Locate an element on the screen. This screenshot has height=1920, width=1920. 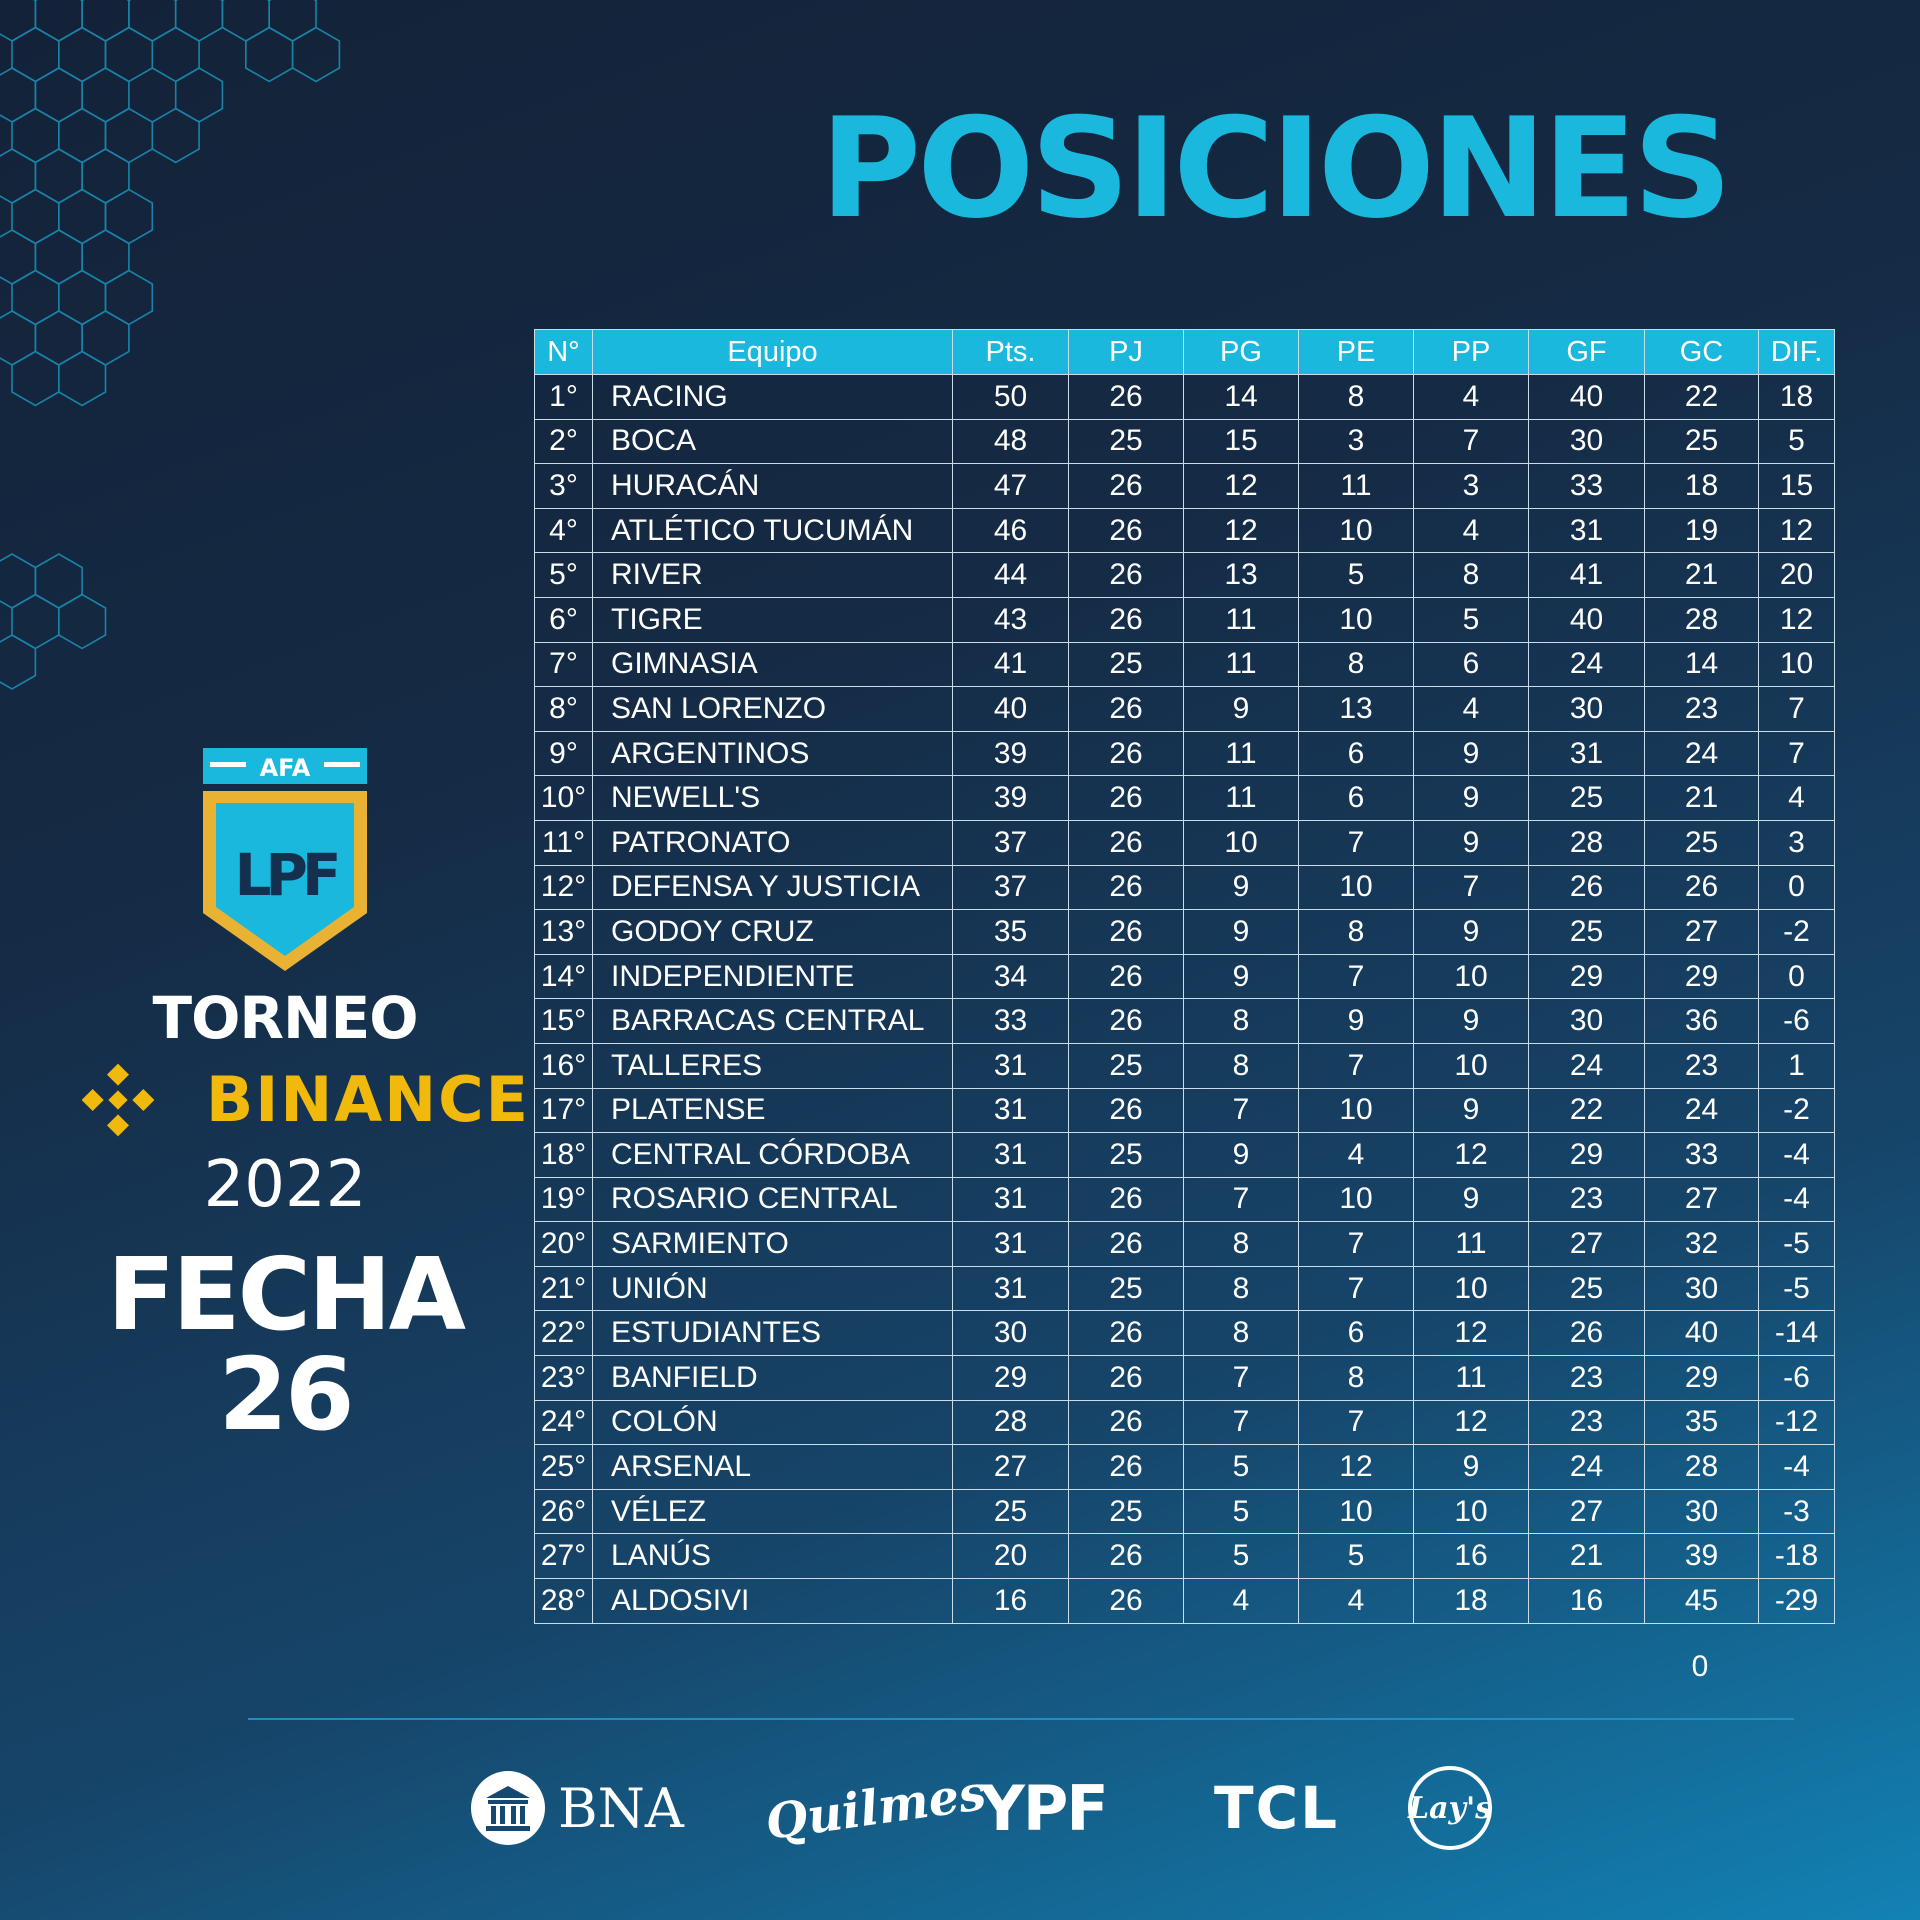
page-title: POSICIONES is located at coordinates (1276, 168).